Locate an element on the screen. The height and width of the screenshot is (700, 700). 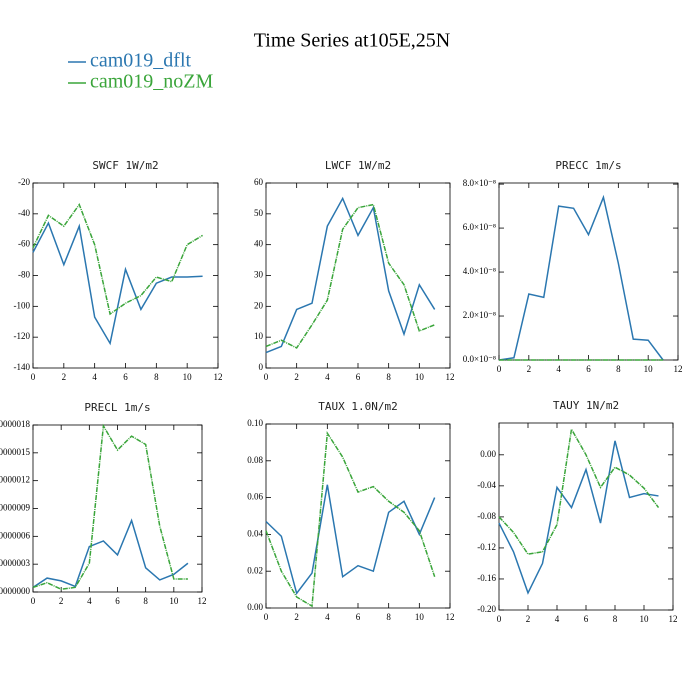
y-tick-label: 0.04 is located at coordinates (255, 533).